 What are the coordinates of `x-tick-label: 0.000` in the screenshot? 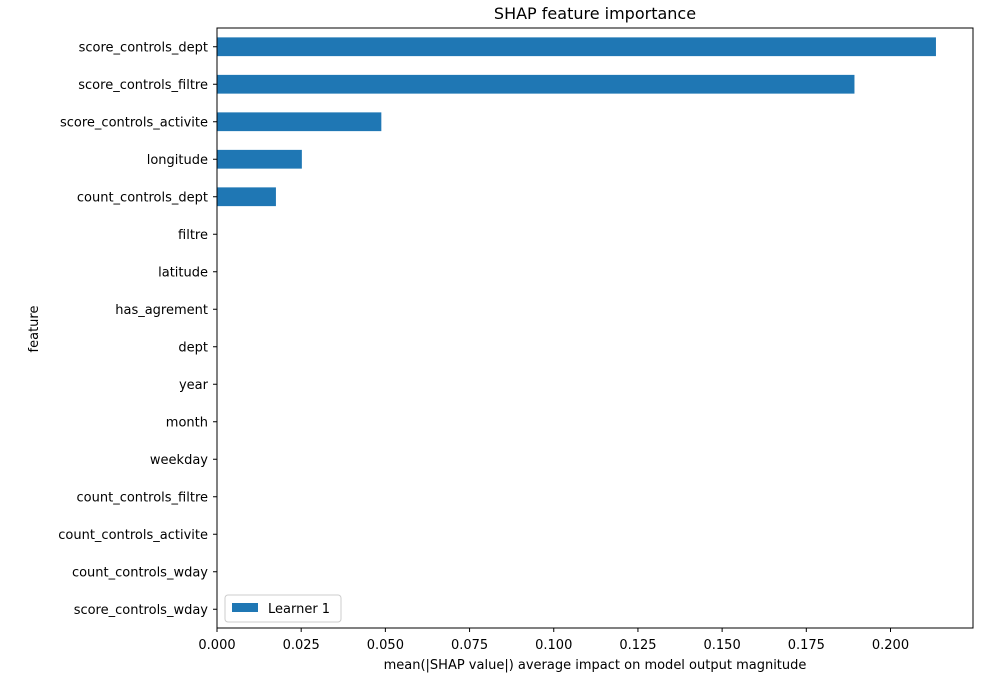 It's located at (216, 645).